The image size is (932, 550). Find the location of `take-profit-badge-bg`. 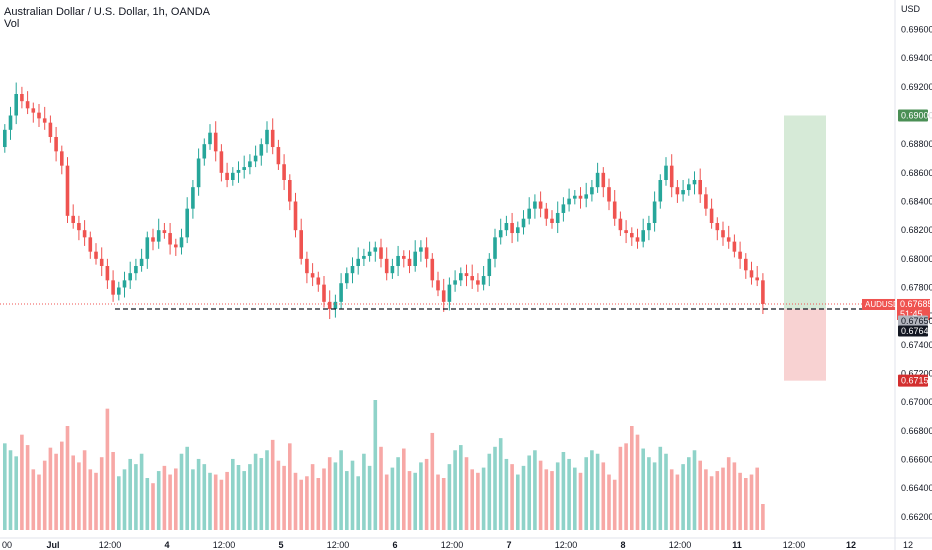

take-profit-badge-bg is located at coordinates (913, 115).